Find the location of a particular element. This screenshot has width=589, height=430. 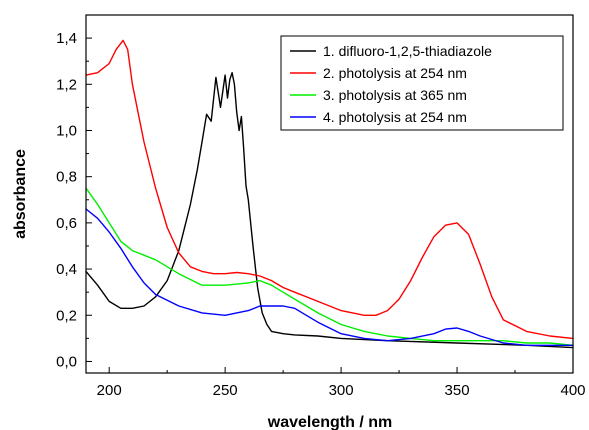

x-tick-label: 250 is located at coordinates (225, 390).